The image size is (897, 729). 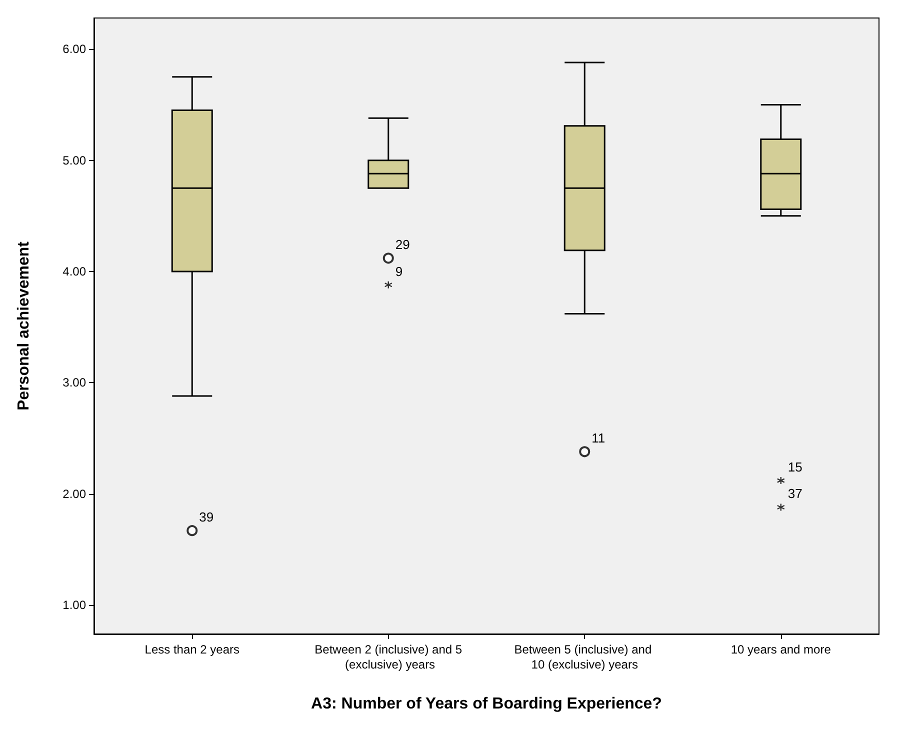 What do you see at coordinates (795, 467) in the screenshot?
I see `annotation: 15` at bounding box center [795, 467].